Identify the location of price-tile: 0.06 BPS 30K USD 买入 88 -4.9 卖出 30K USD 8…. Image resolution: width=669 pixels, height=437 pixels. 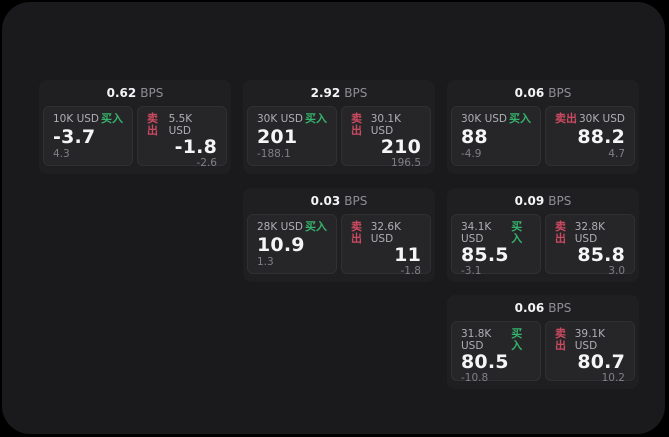
(543, 127).